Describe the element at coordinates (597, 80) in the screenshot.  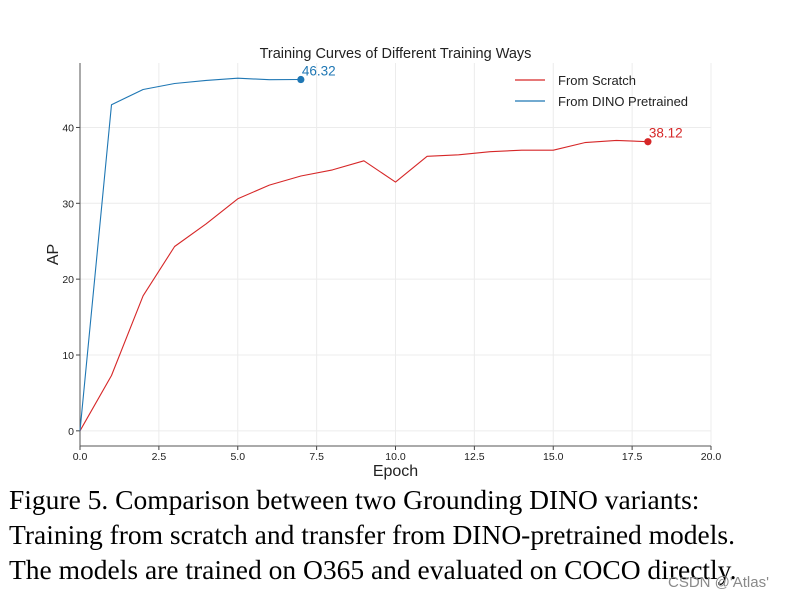
I see `legend-label: From Scratch` at that location.